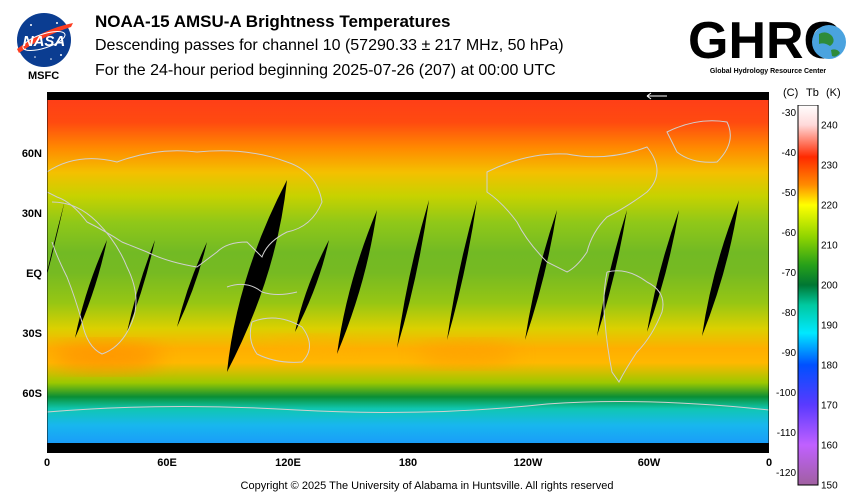 Image resolution: width=854 pixels, height=502 pixels. I want to click on north-pole-band, so click(408, 96).